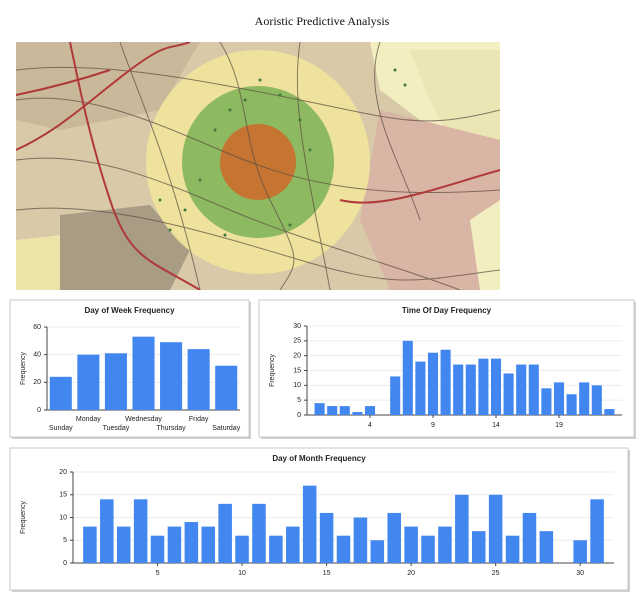 This screenshot has height=598, width=642. What do you see at coordinates (143, 419) in the screenshot?
I see `x-tick-label: Wednesday` at bounding box center [143, 419].